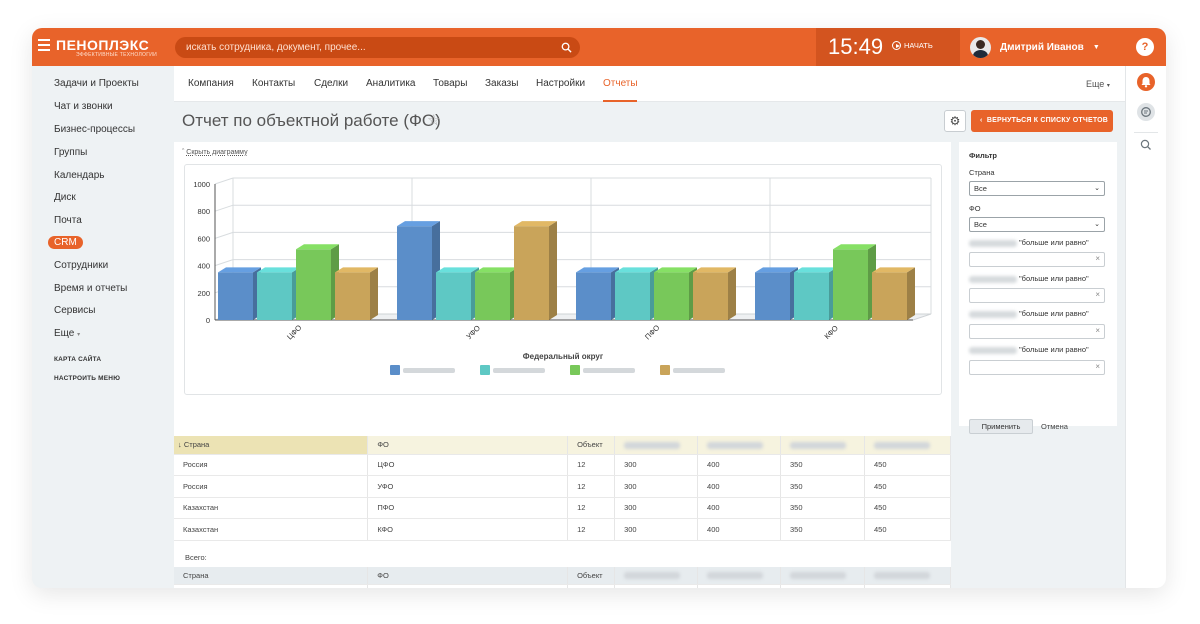  I want to click on hide-chart-link: ˆ Скрыть диаграмму, so click(215, 152).